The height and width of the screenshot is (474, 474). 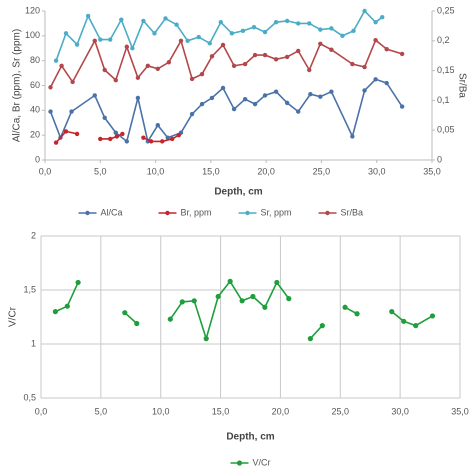 What do you see at coordinates (327, 213) in the screenshot?
I see `legend-marker` at bounding box center [327, 213].